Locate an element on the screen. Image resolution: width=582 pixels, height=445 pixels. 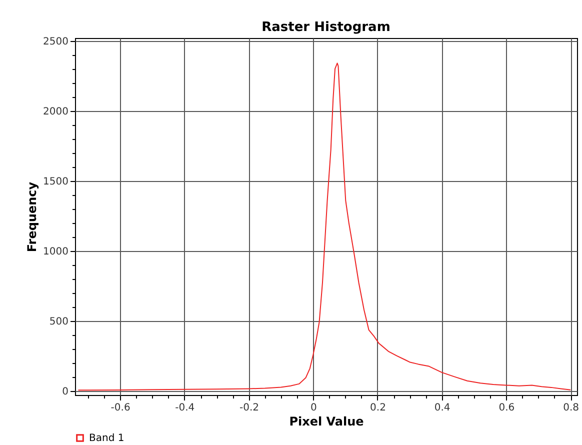
x-tick-label: 0.2 is located at coordinates (378, 408).